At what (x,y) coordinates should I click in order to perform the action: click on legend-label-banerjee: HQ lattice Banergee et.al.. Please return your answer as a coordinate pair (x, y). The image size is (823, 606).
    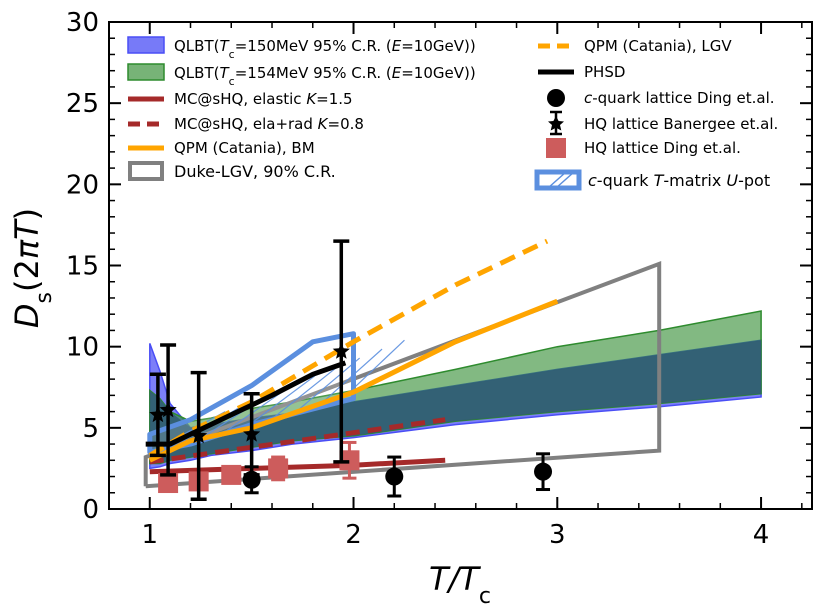
    Looking at the image, I should click on (681, 124).